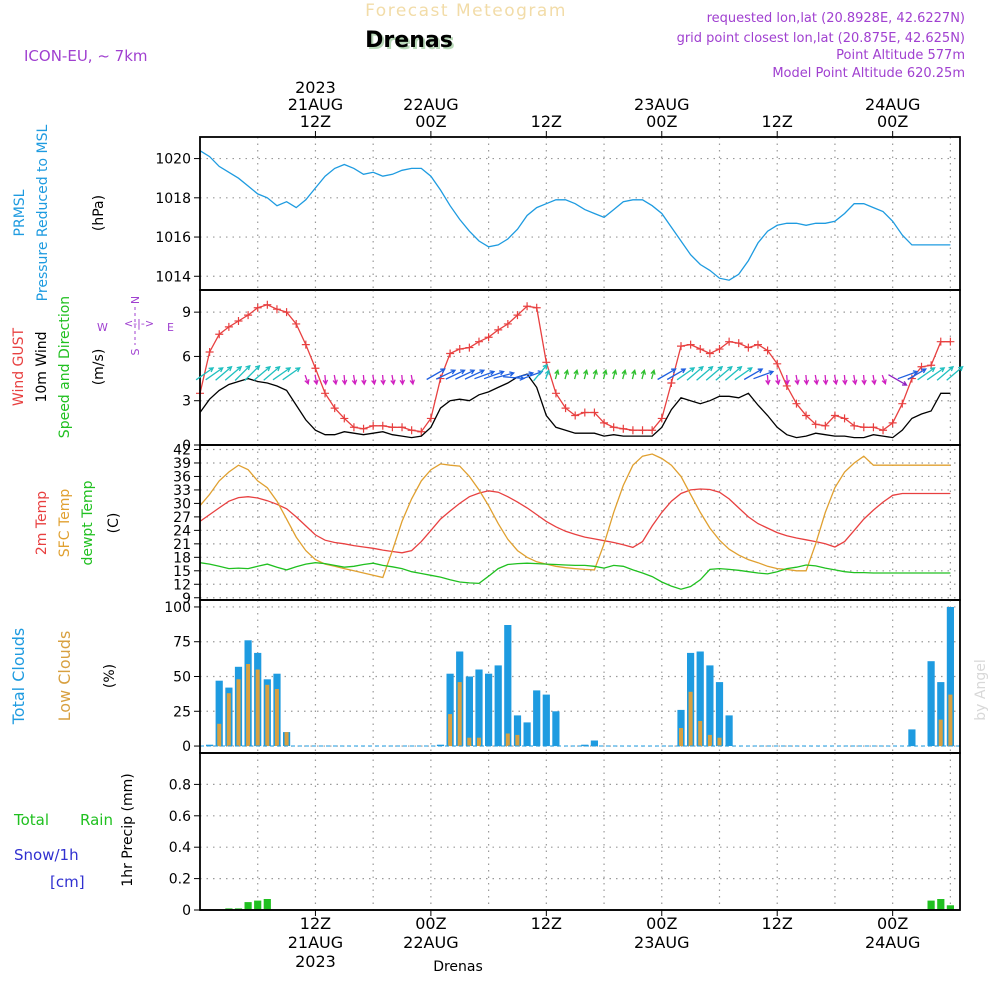  I want to click on panel-axis-label: 1hr Precip (mm), so click(128, 829).